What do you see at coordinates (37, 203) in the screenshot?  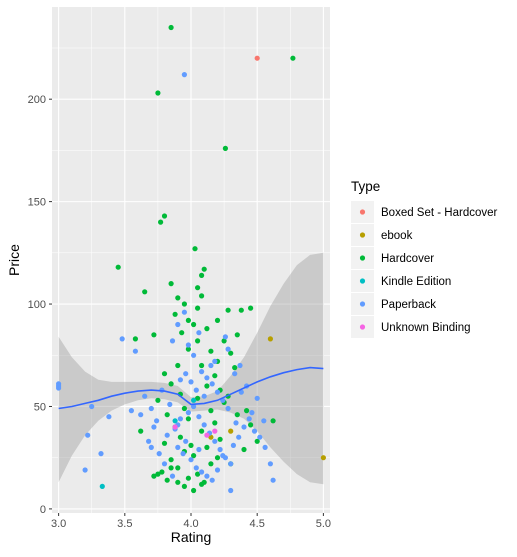 I see `y-tick-label: 150` at bounding box center [37, 203].